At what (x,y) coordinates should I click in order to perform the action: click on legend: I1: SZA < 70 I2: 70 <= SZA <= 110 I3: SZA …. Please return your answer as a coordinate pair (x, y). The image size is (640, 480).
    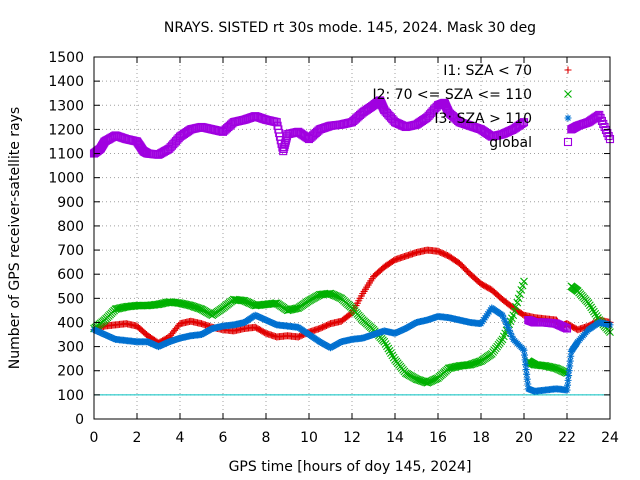
    Looking at the image, I should click on (472, 107).